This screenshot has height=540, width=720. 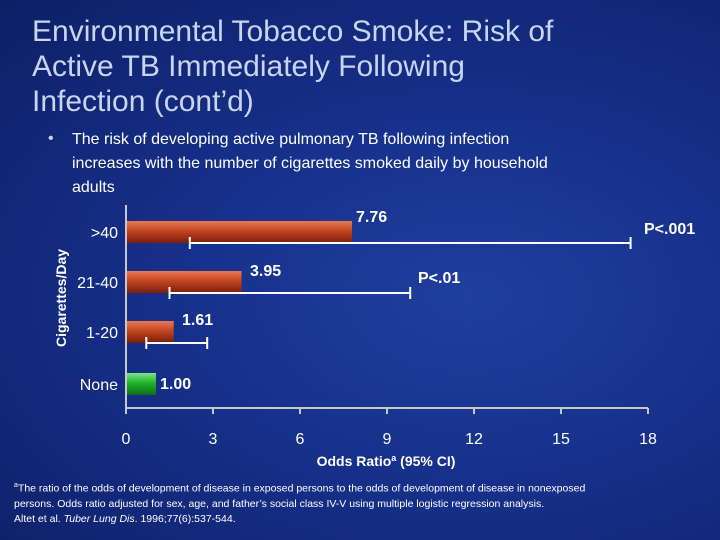 What do you see at coordinates (16, 485) in the screenshot?
I see `footnote-marker: a` at bounding box center [16, 485].